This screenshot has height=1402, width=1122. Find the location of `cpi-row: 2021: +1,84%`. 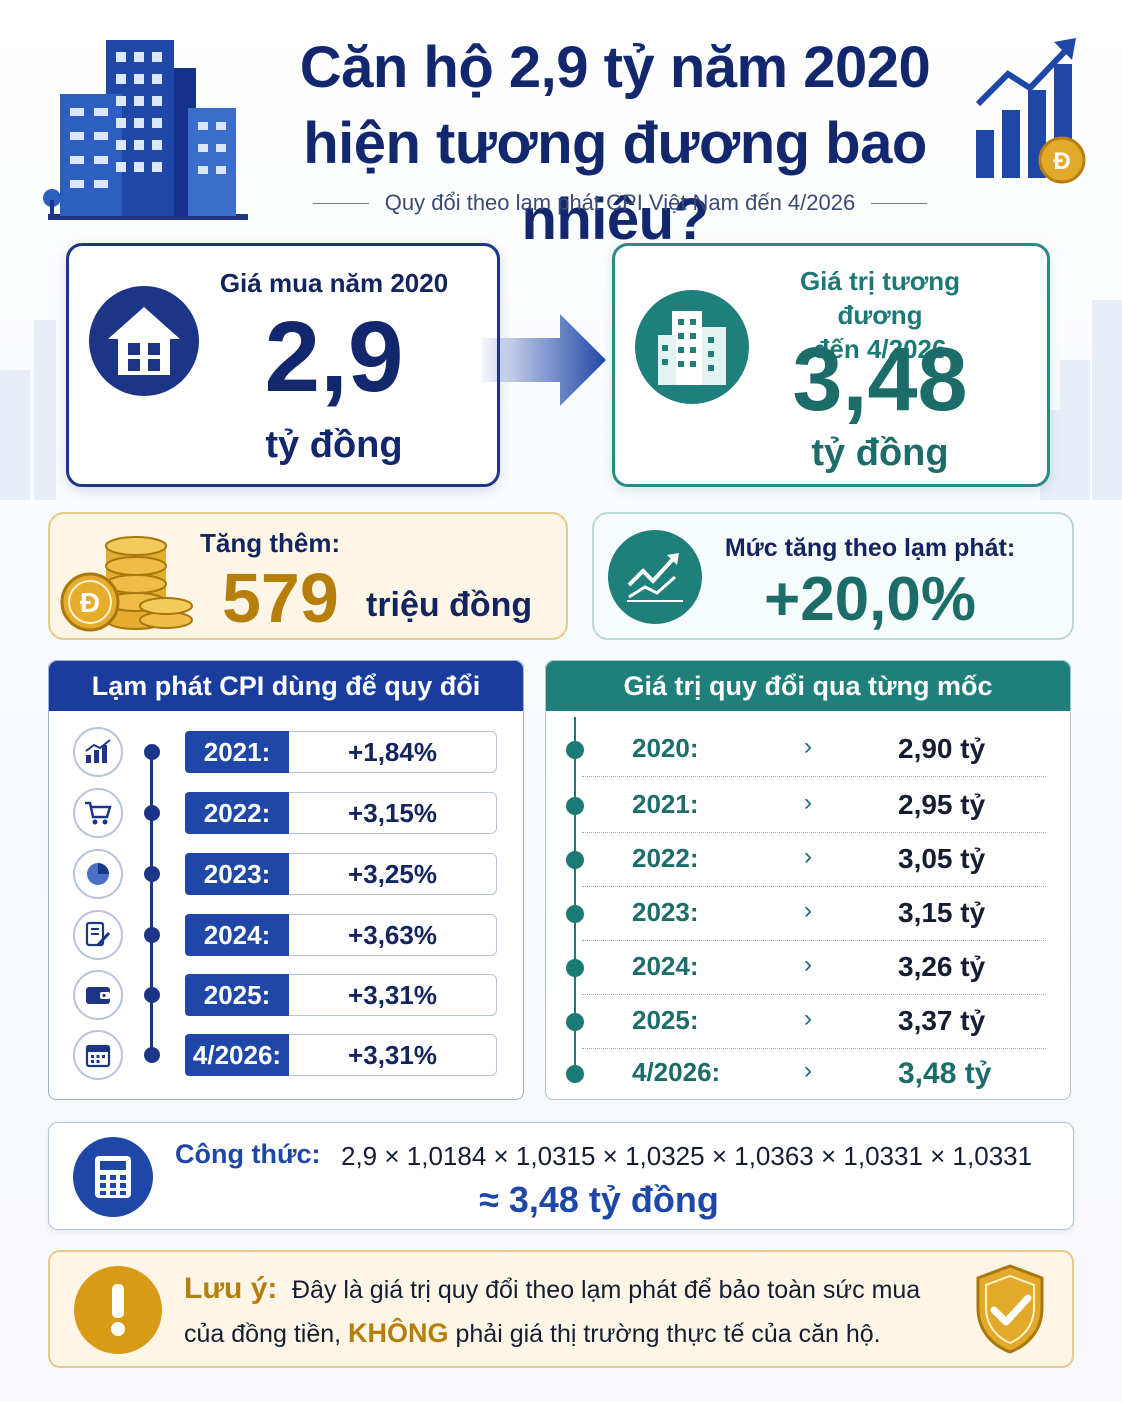

cpi-row: 2021: +1,84% is located at coordinates (289, 752).